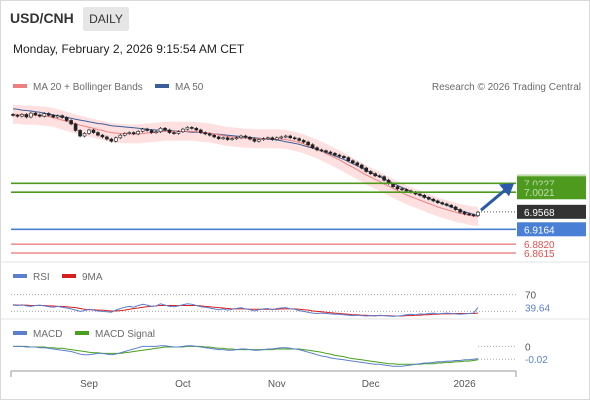 This screenshot has height=400, width=590. I want to click on price-tag-last: 6.9568, so click(551, 211).